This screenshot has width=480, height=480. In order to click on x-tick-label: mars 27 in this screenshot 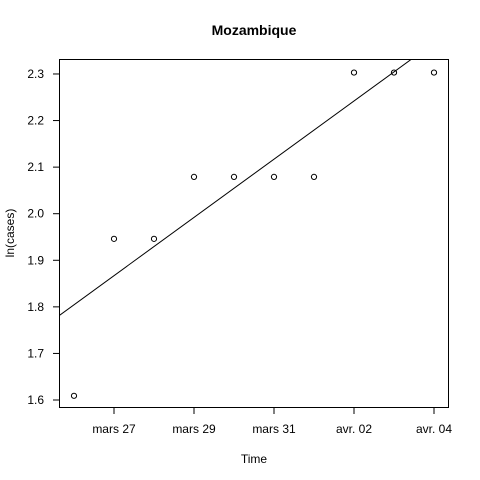, I will do `click(114, 429)`.